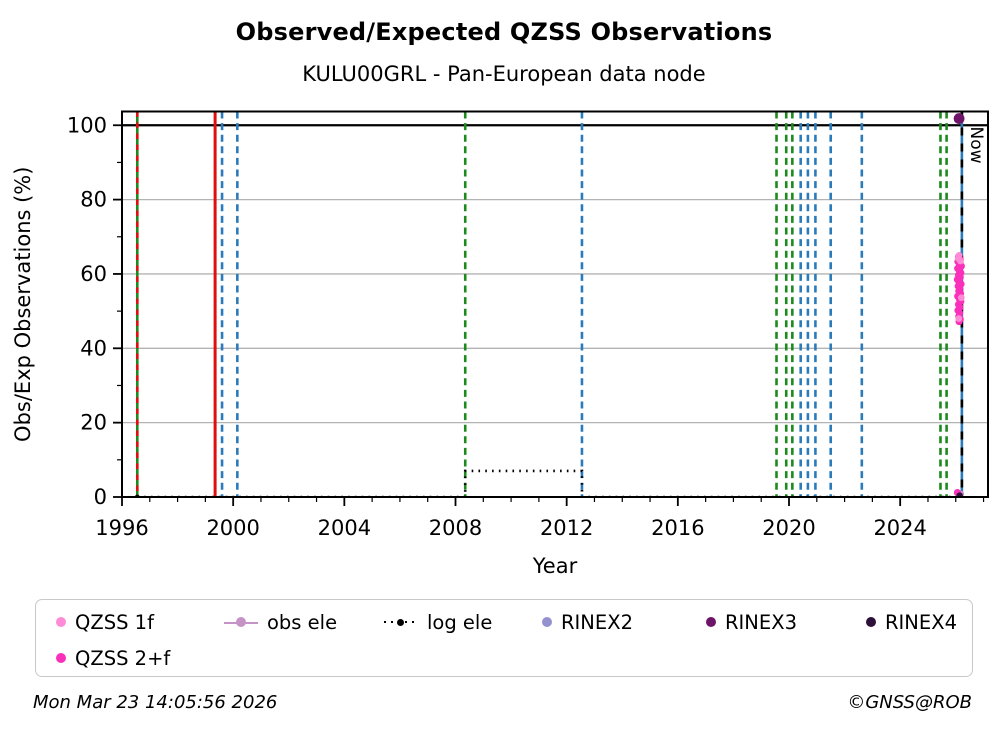  What do you see at coordinates (549, 483) in the screenshot?
I see `log-ele-line` at bounding box center [549, 483].